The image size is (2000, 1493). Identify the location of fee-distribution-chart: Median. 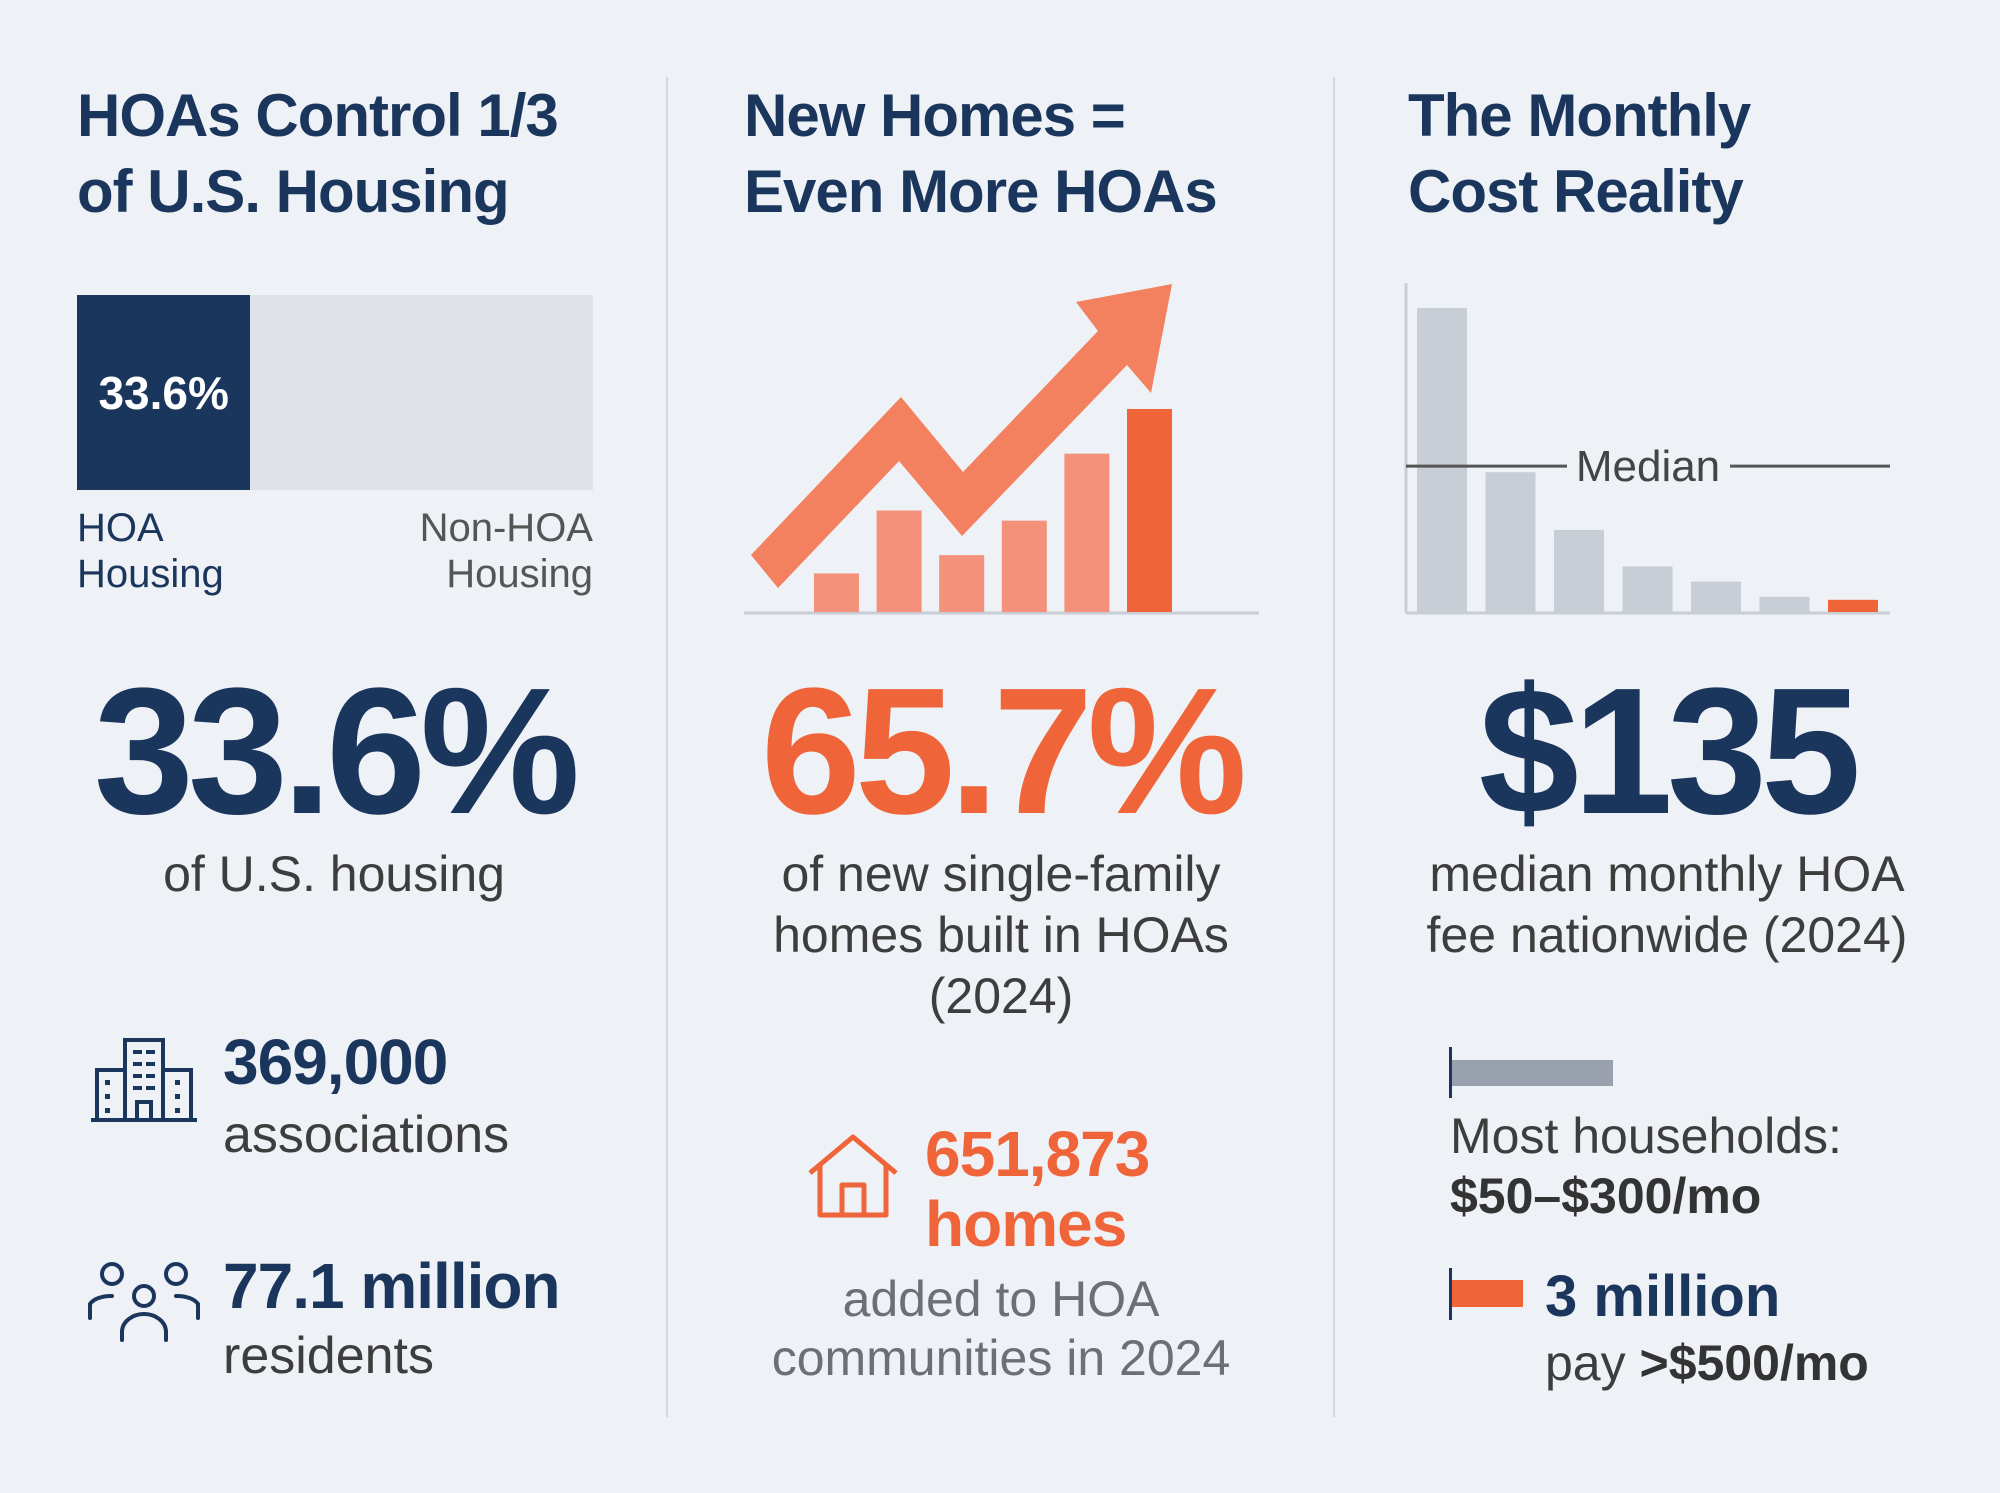
(1647, 449).